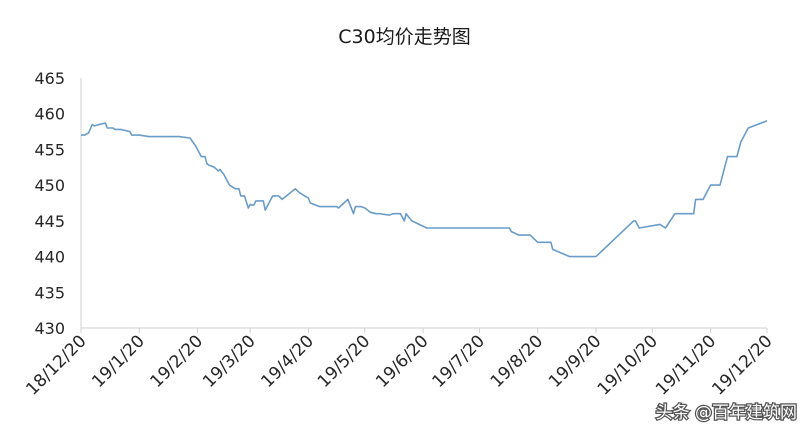 This screenshot has height=432, width=809. Describe the element at coordinates (56, 365) in the screenshot. I see `x-tick-label: 18/12/20` at that location.